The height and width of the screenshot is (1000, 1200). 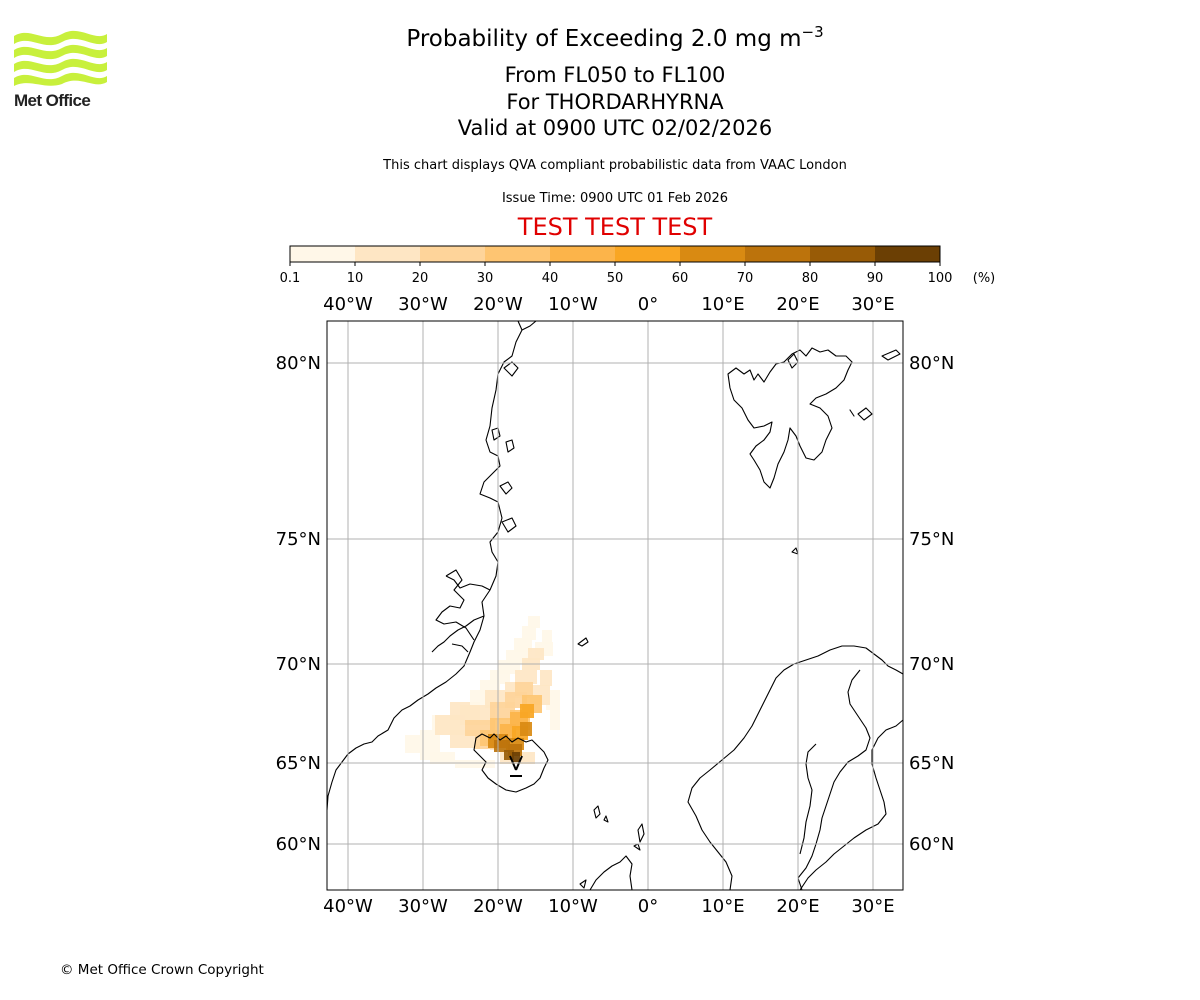 I want to click on colorbar-tick-label: 50, so click(x=615, y=278).